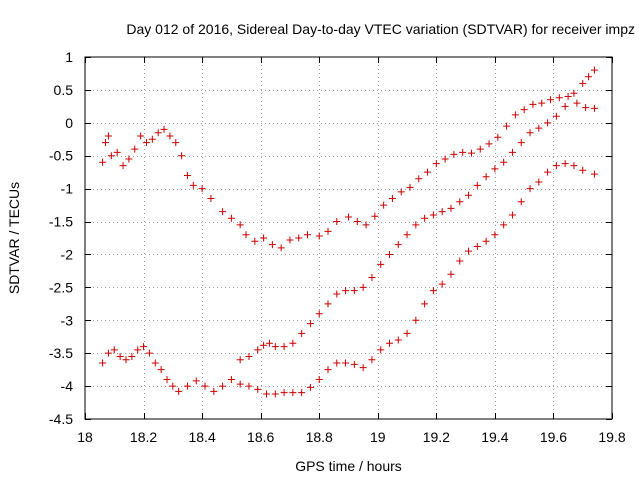 The width and height of the screenshot is (640, 480). I want to click on x-tick-label: 18, so click(85, 437).